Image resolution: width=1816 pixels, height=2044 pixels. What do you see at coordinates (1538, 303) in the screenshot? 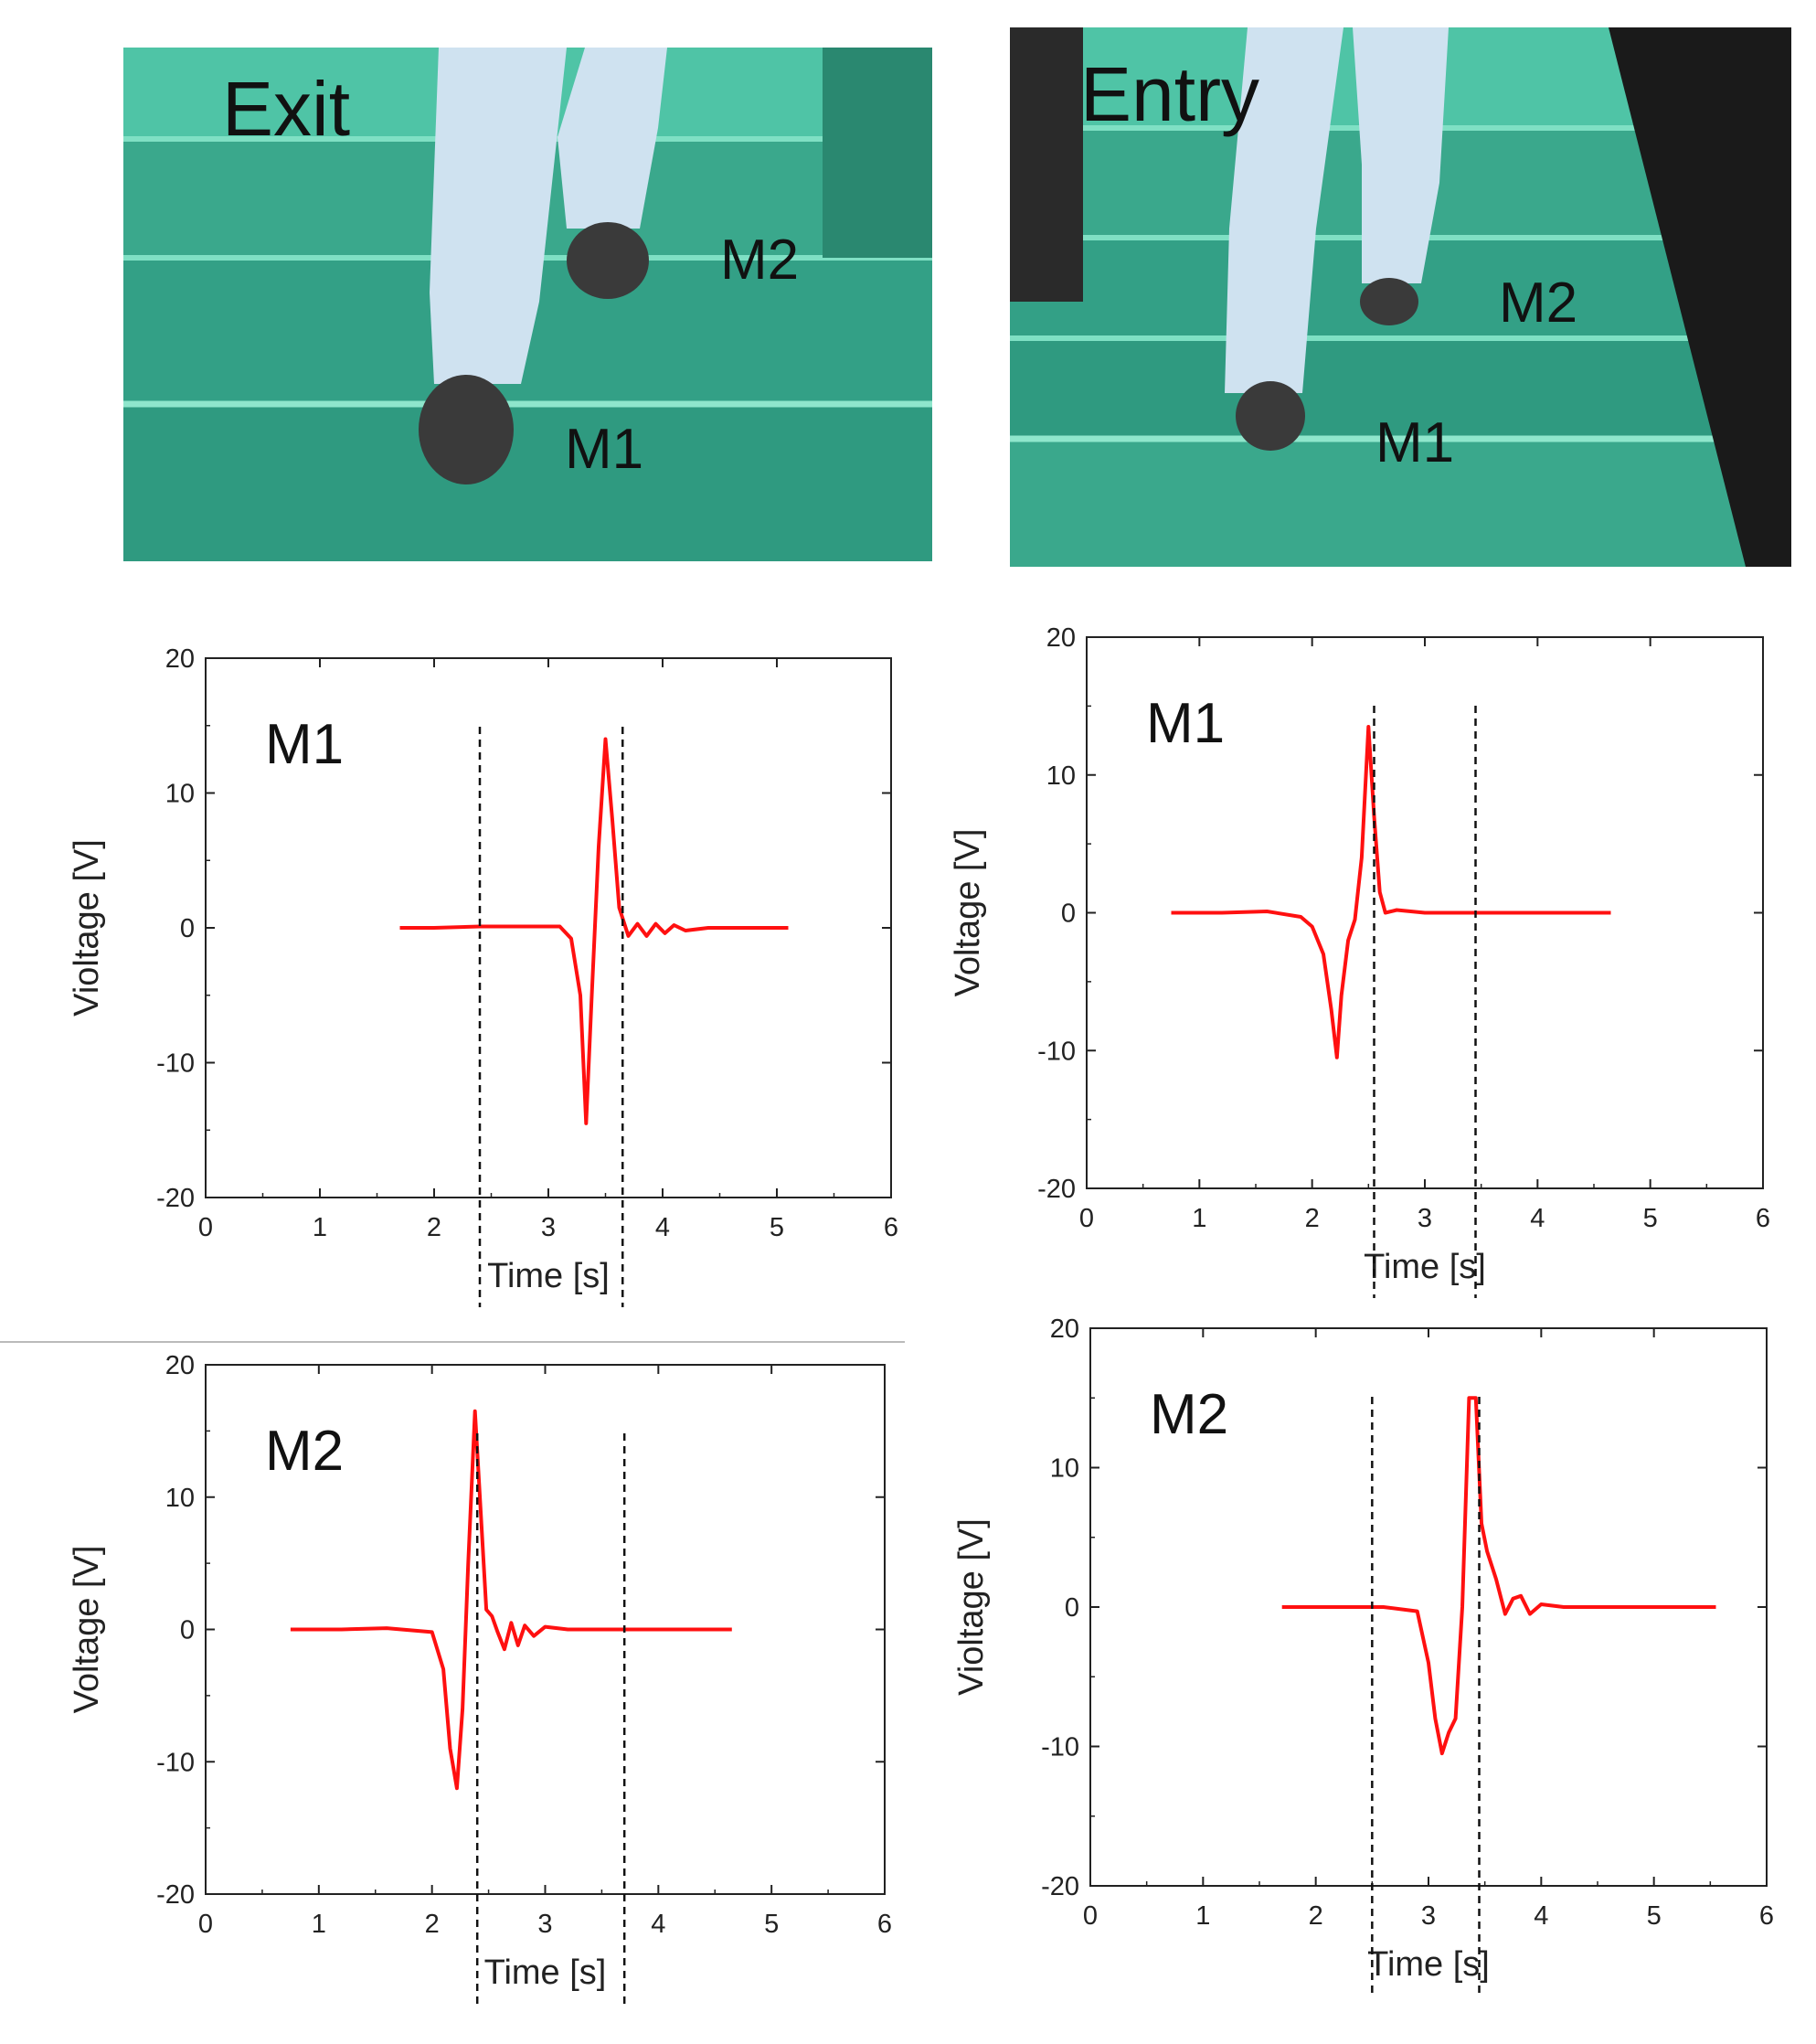
I see `entry-photo-m2-label: M2` at bounding box center [1538, 303].